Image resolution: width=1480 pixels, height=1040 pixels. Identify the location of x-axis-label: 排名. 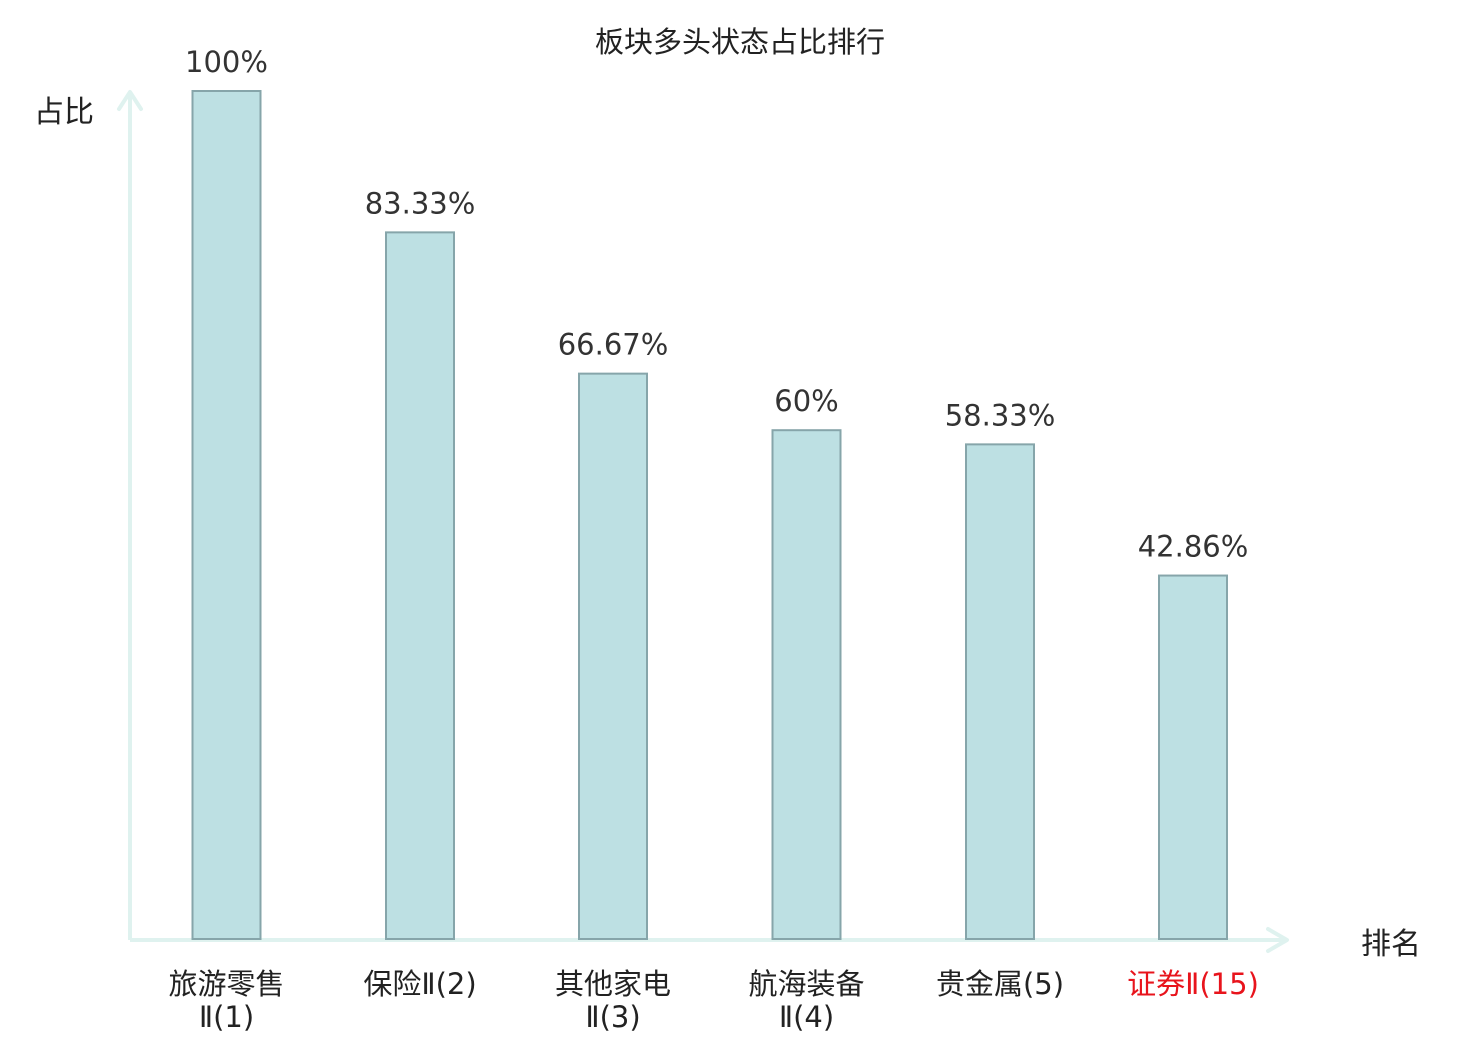
(1391, 944).